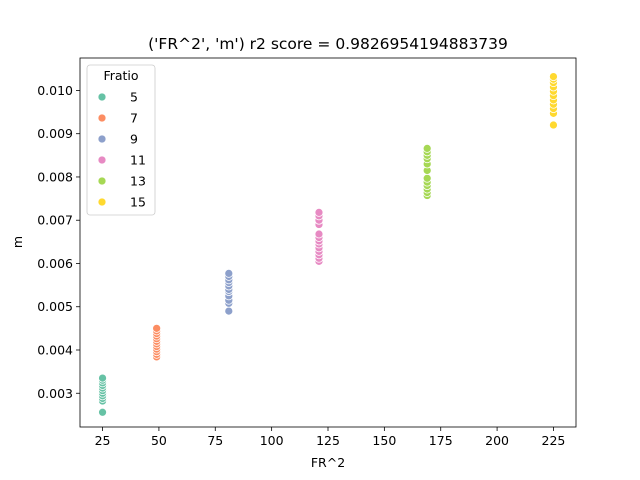 The image size is (640, 480). What do you see at coordinates (134, 118) in the screenshot?
I see `legend-label: 7` at bounding box center [134, 118].